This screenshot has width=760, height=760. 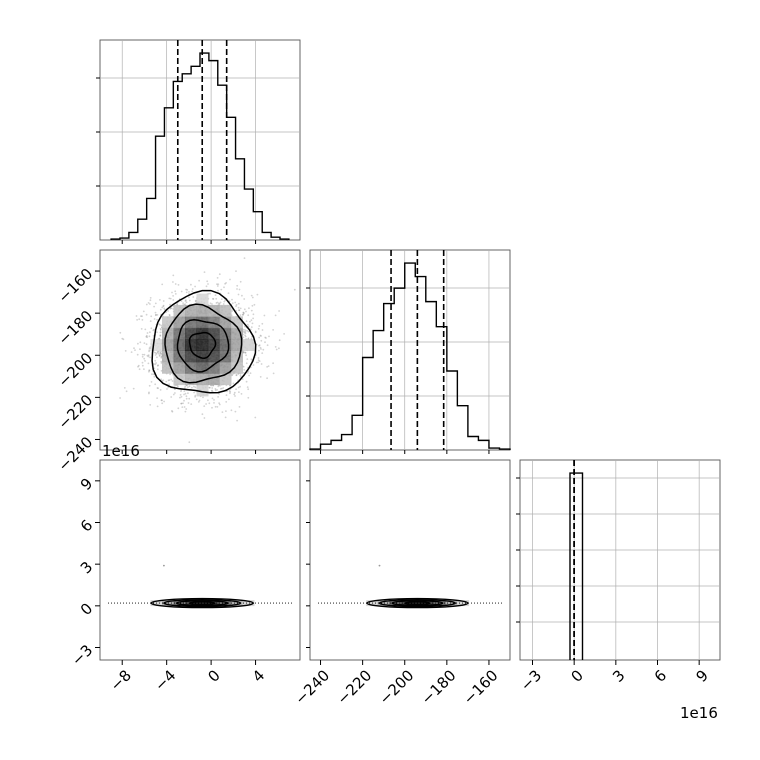 What do you see at coordinates (200, 140) in the screenshot?
I see `panel-frame-r0-c0` at bounding box center [200, 140].